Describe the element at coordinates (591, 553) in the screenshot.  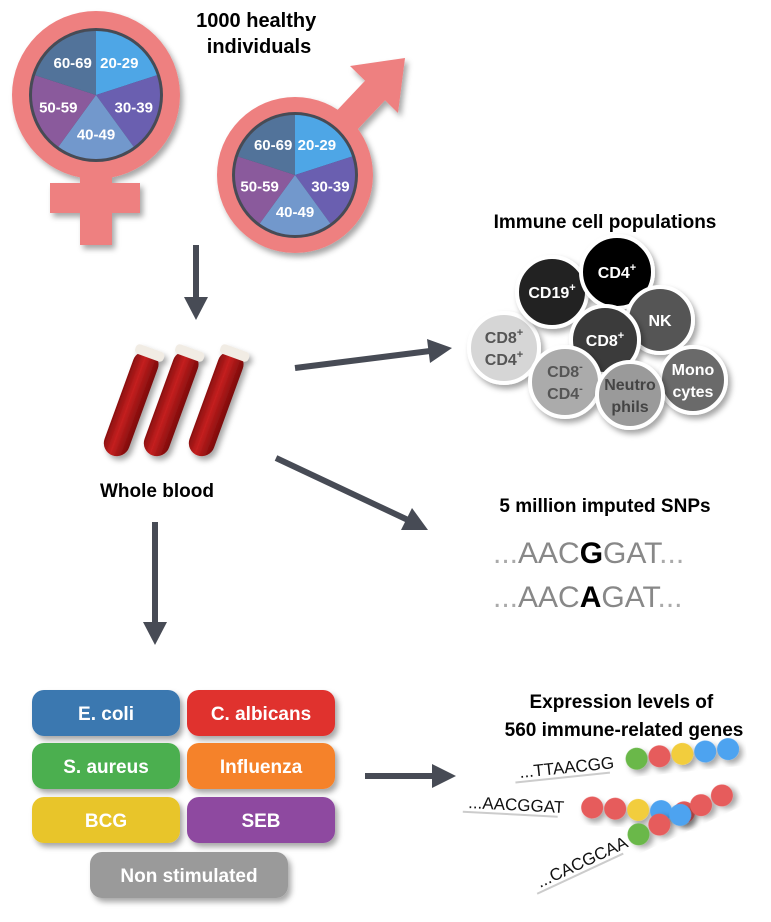
I see `snp-allele: G` at that location.